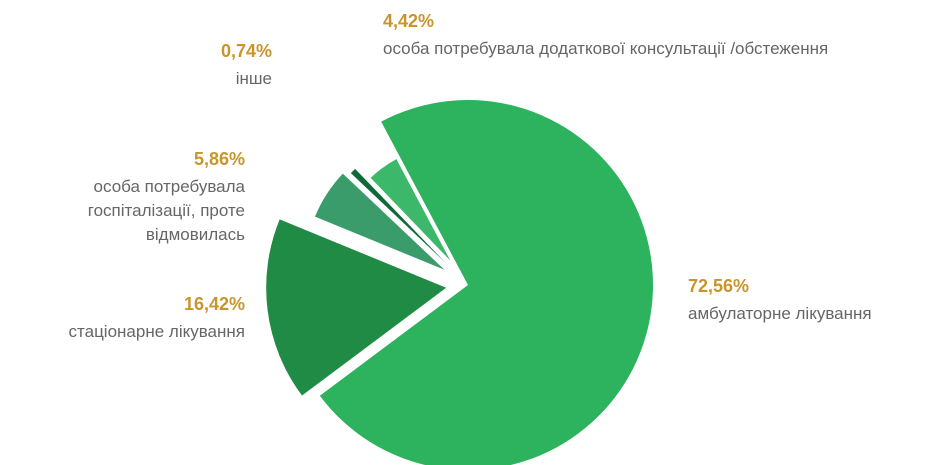  What do you see at coordinates (408, 21) in the screenshot?
I see `value-label: 4,42%` at bounding box center [408, 21].